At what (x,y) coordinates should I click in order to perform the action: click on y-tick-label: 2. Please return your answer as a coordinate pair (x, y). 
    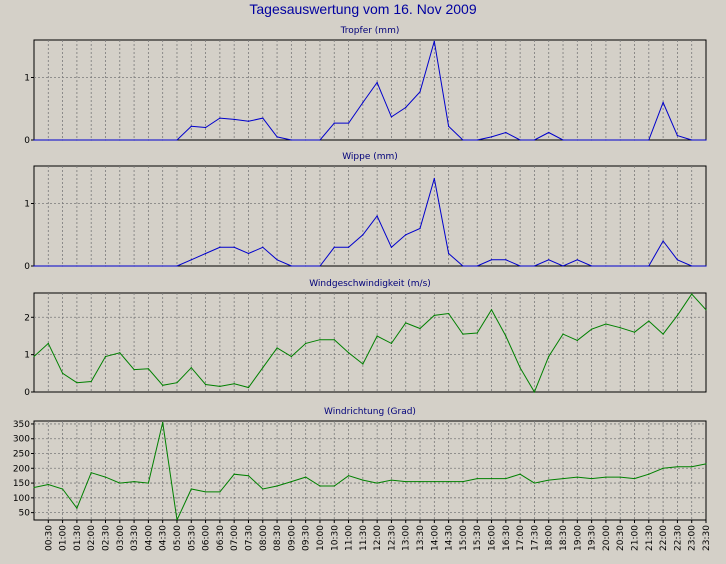
    Looking at the image, I should click on (27, 318).